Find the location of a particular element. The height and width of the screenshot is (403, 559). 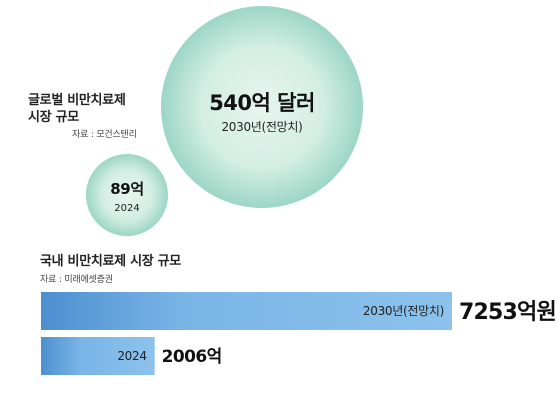

bar-value-label-0: 7253억원 is located at coordinates (507, 312).